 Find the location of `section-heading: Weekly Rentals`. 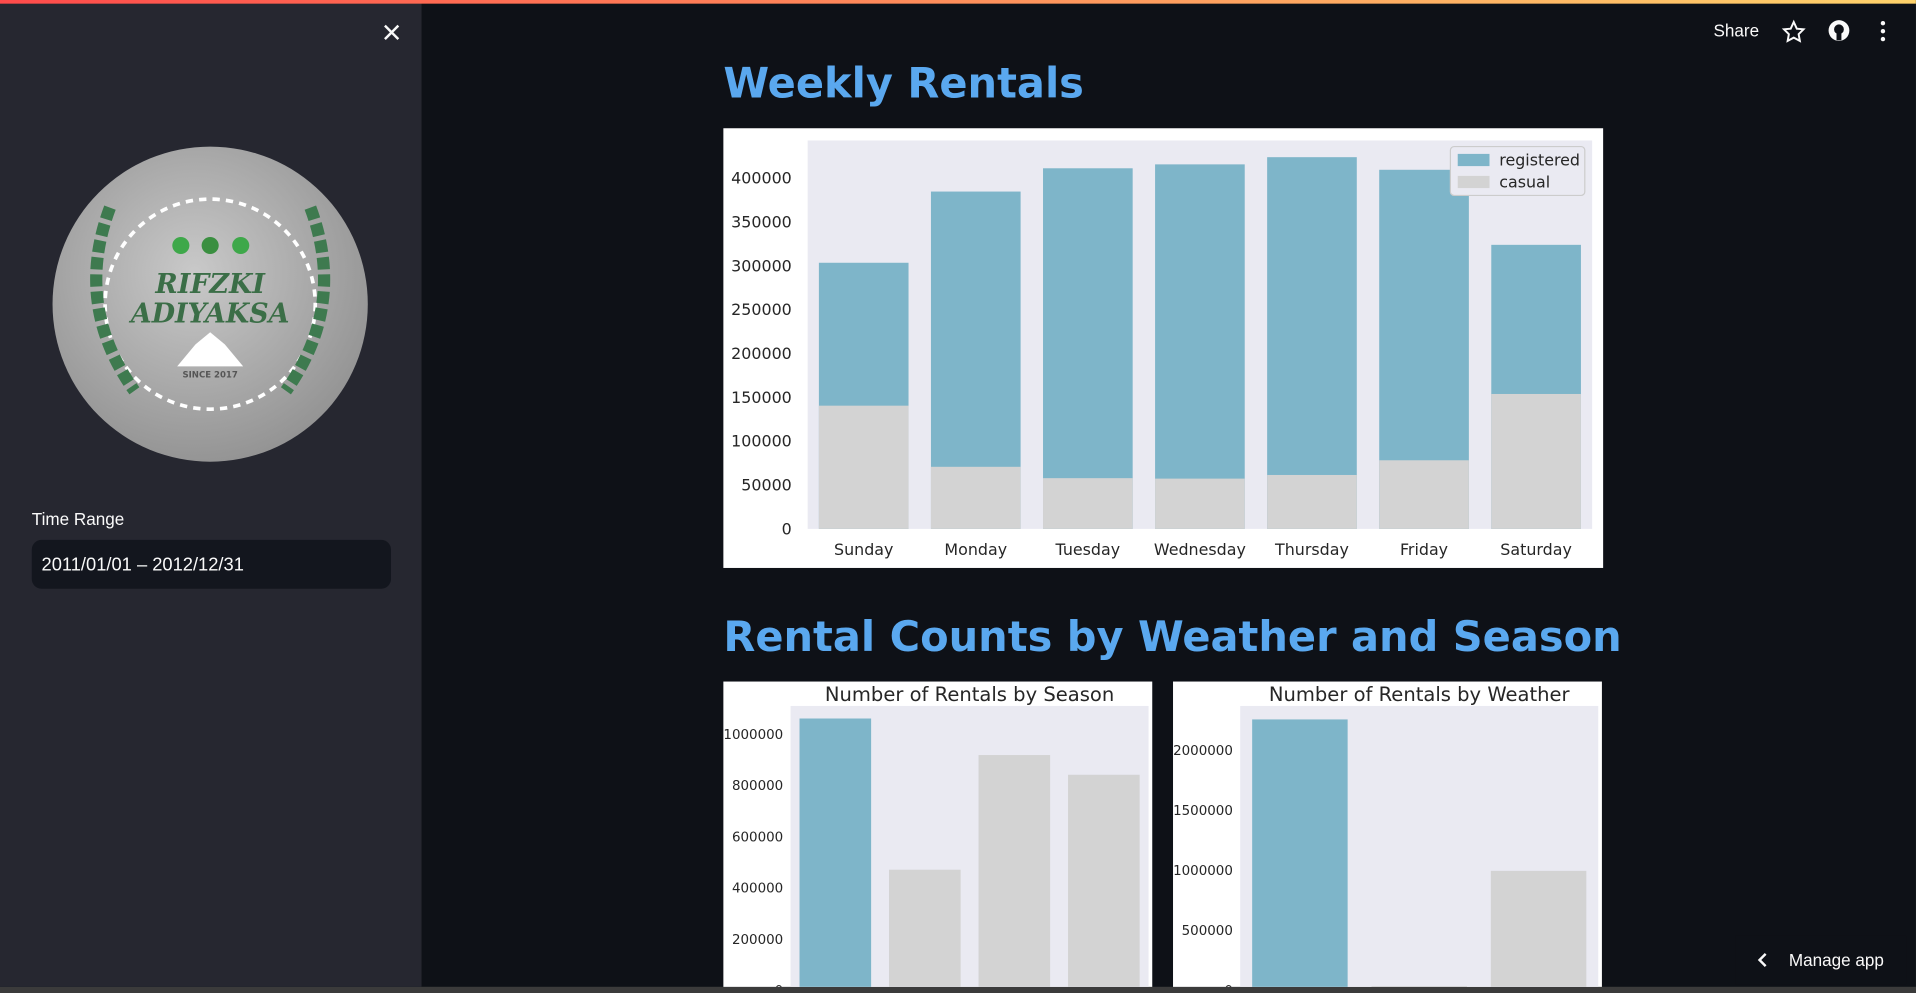

section-heading: Weekly Rentals is located at coordinates (903, 83).